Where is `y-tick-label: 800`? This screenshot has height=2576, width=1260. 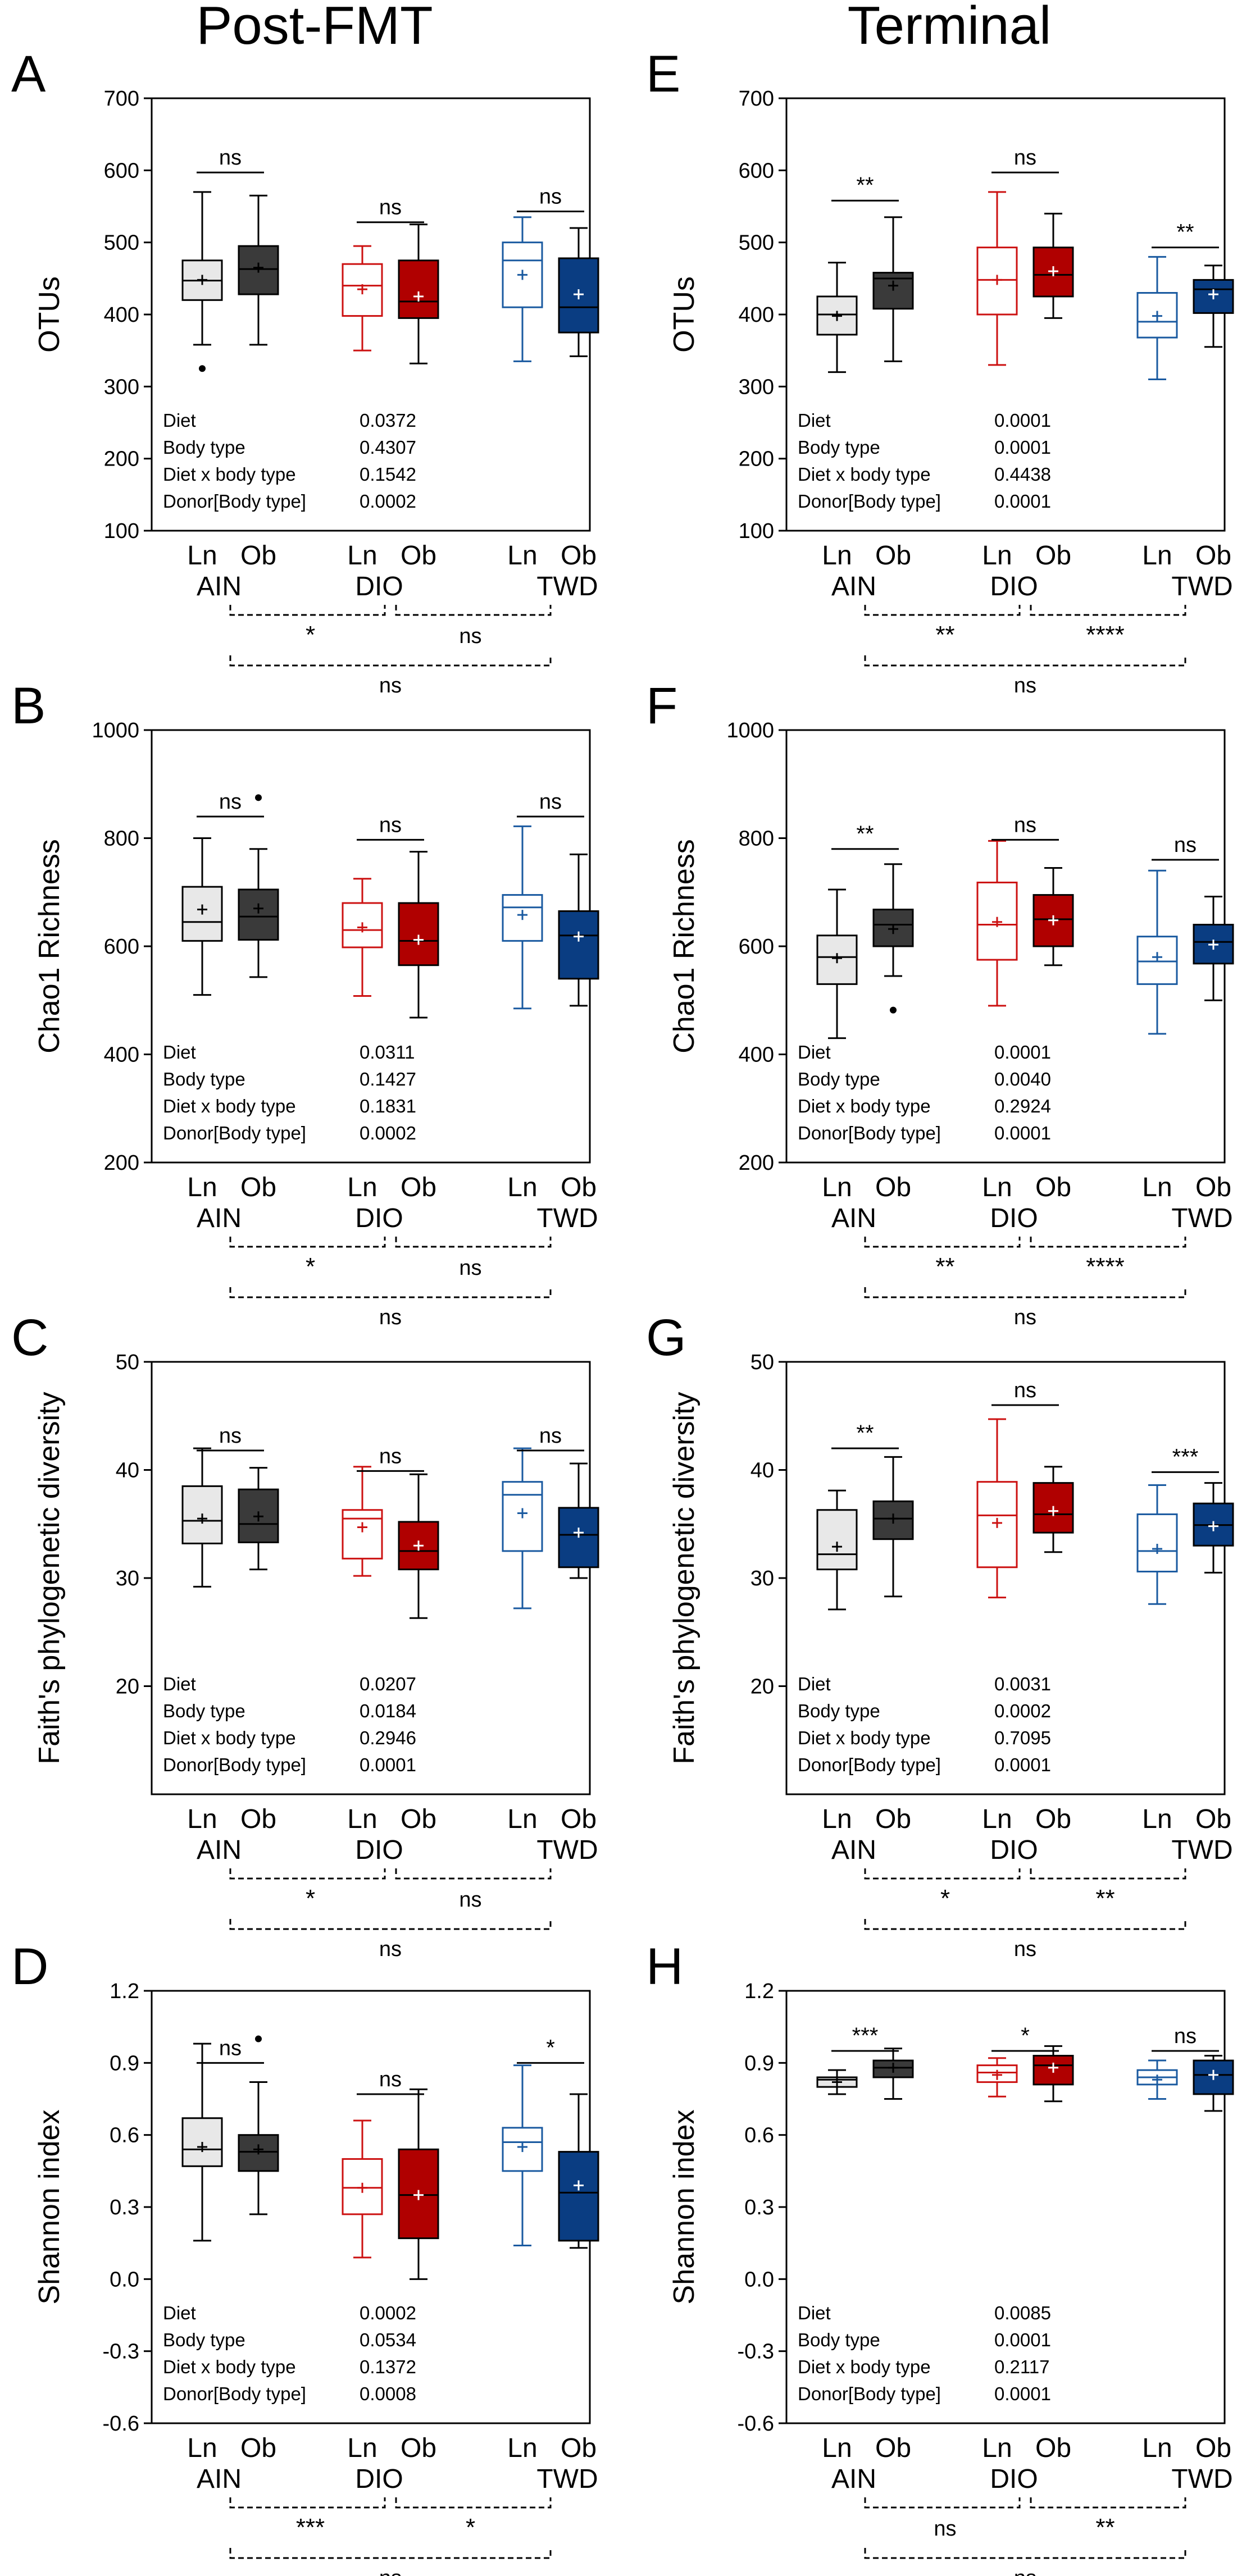 y-tick-label: 800 is located at coordinates (121, 839).